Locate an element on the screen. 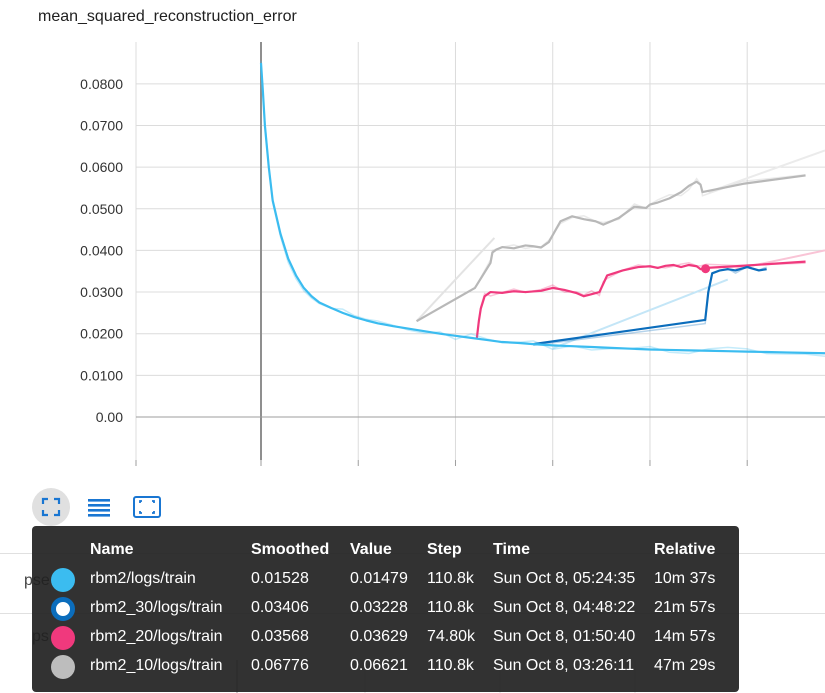 The height and width of the screenshot is (693, 825). row-value: 0.06621 is located at coordinates (379, 665).